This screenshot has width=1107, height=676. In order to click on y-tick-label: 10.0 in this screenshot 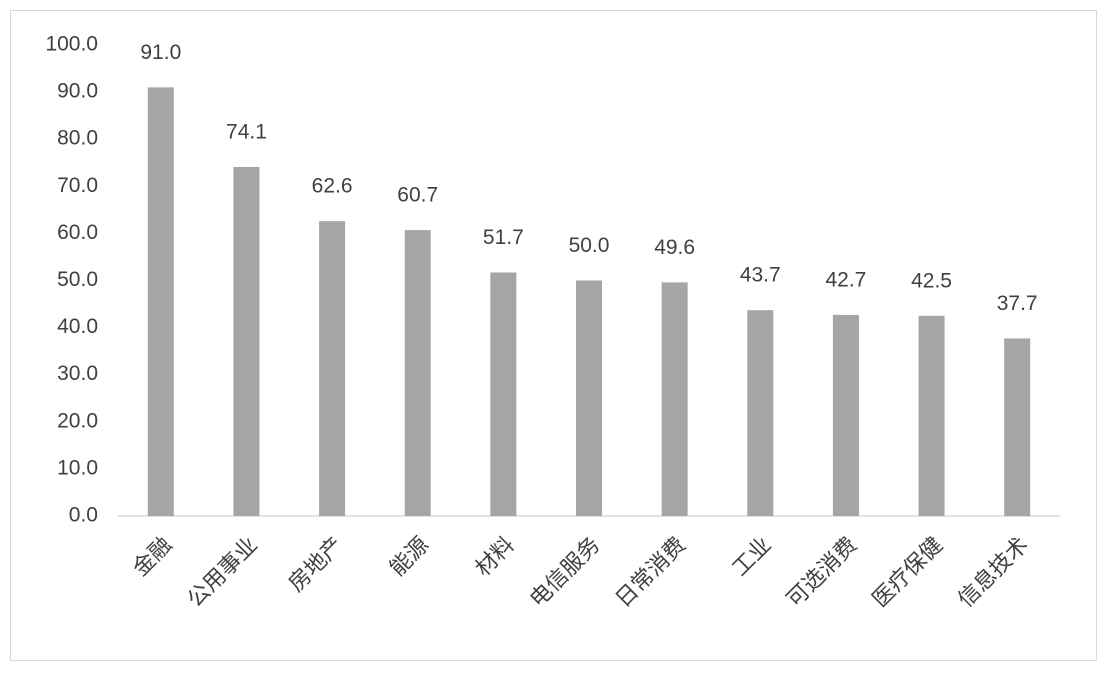, I will do `click(77, 467)`.